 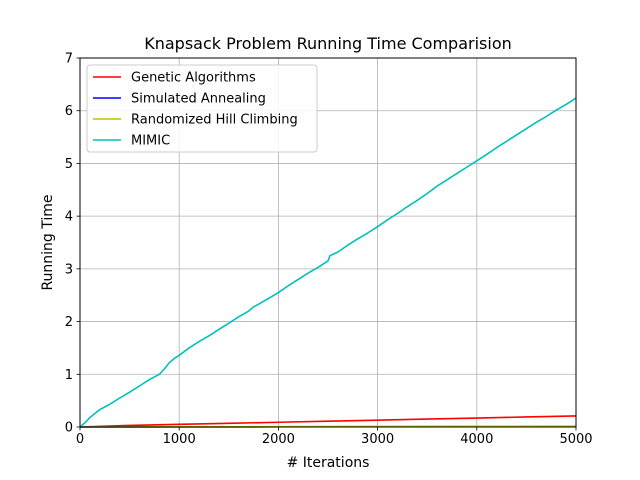 I want to click on x-tick-label: 3000, so click(x=377, y=439).